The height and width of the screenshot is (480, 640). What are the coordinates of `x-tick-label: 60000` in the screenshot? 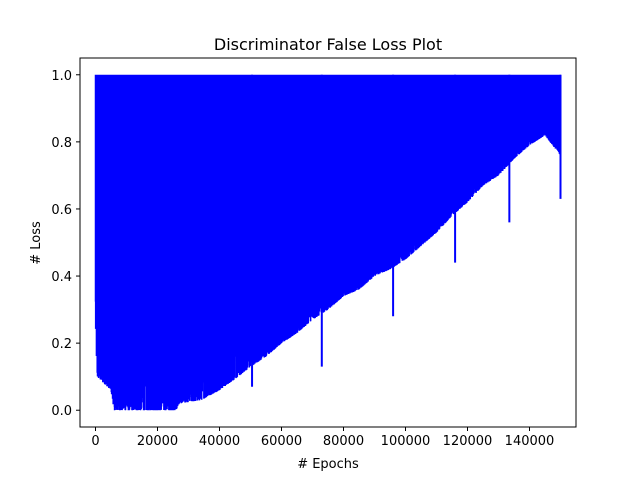 It's located at (281, 441).